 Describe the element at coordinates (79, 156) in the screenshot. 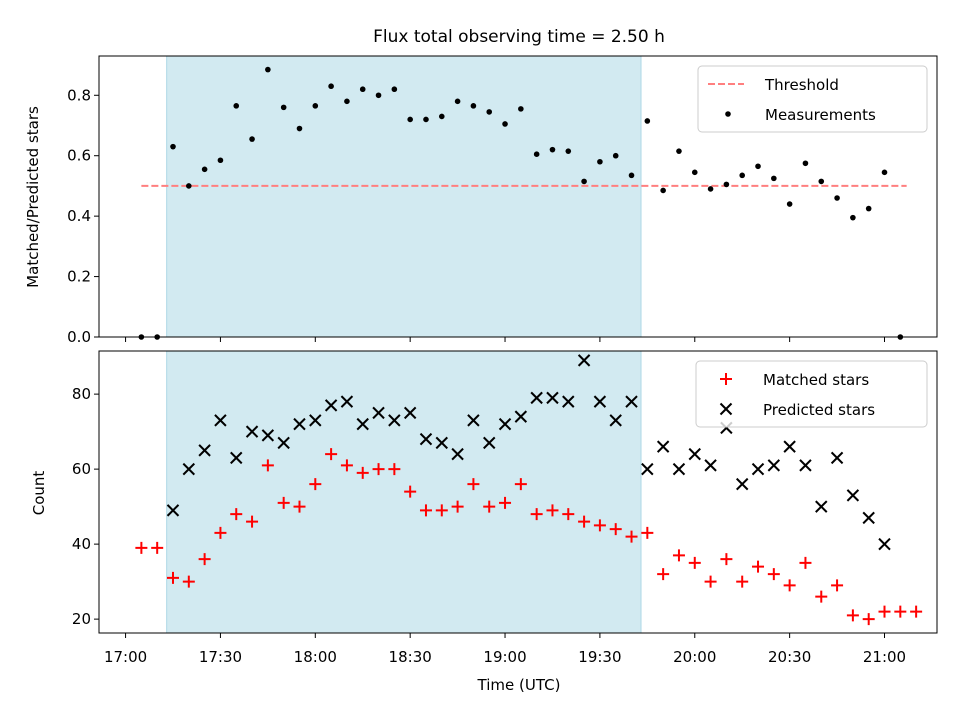

I see `ratio-y-tick-label: 0.6` at that location.